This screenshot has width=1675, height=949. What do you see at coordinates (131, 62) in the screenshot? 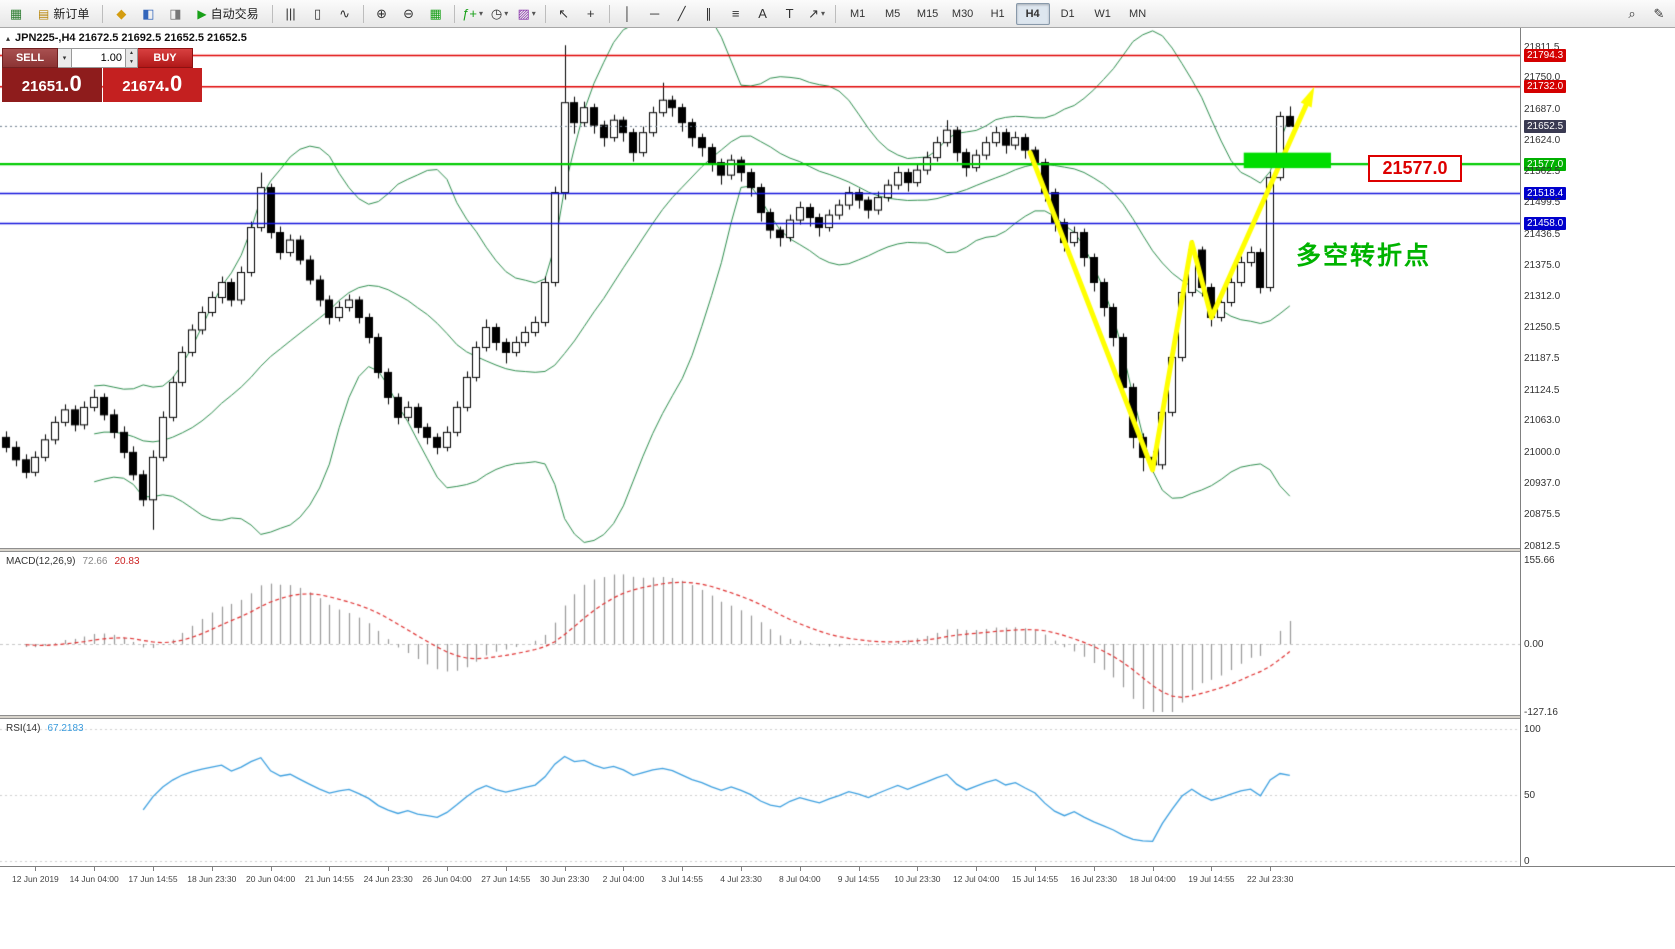
I see `volume-down-icon: ▼` at bounding box center [131, 62].